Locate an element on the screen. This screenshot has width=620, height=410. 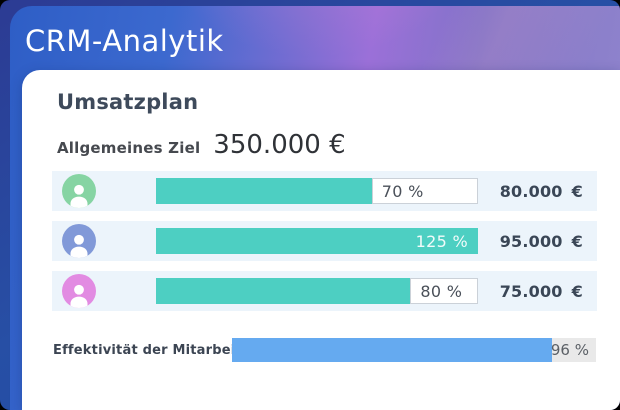
effectiveness-fill is located at coordinates (392, 350).